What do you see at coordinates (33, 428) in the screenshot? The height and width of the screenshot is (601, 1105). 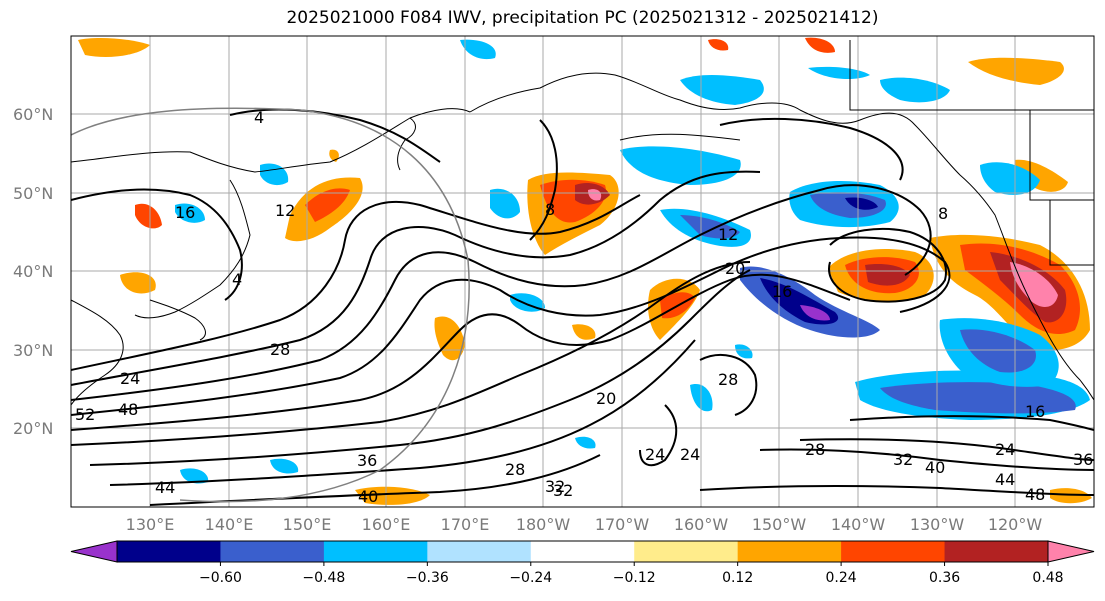 I see `lat-label: 20°N` at bounding box center [33, 428].